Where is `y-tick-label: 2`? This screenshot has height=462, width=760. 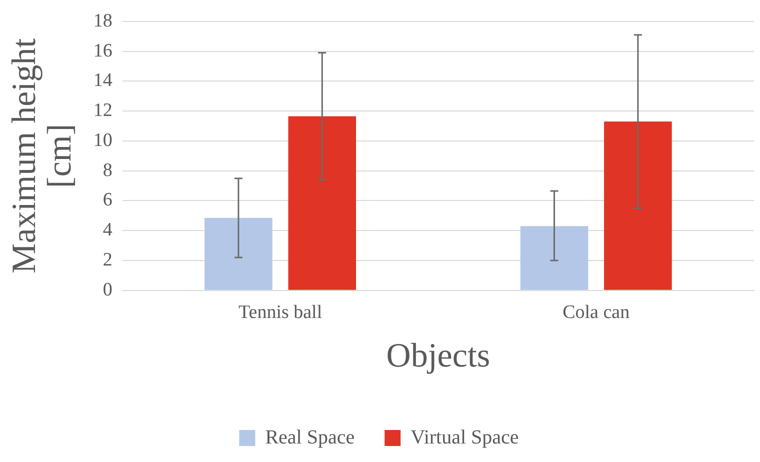 y-tick-label: 2 is located at coordinates (107, 259).